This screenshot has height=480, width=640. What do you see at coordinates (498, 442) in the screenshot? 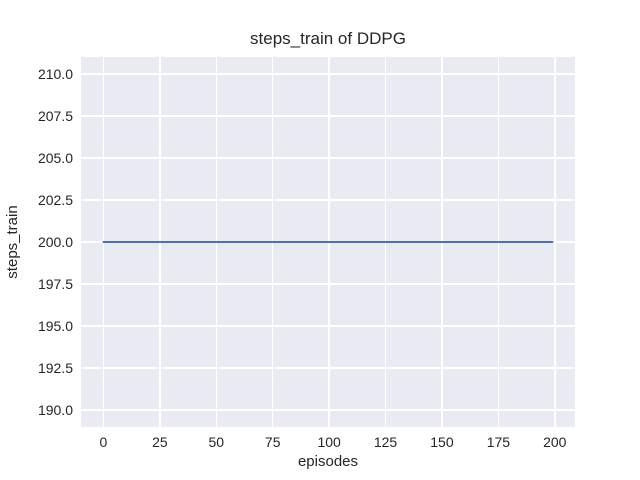
I see `x-tick-label: 175` at bounding box center [498, 442].